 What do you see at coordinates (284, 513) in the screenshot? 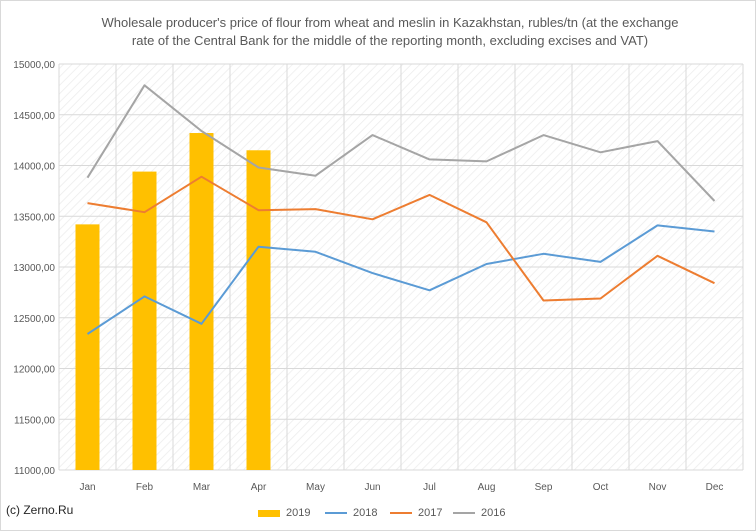
I see `legend-item-2019: 2019` at bounding box center [284, 513].